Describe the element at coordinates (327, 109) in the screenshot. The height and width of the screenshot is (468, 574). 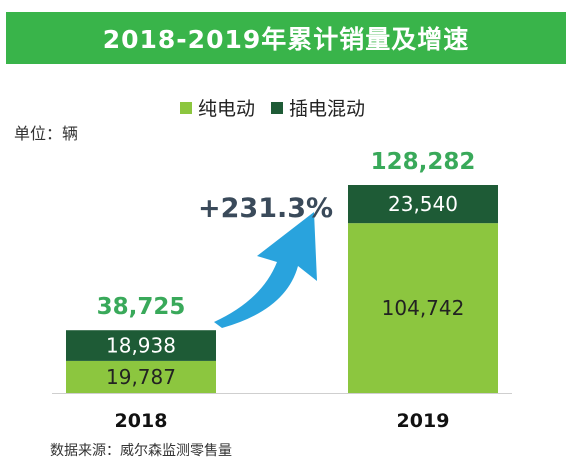
I see `legend-label-phev: 插电混动` at that location.